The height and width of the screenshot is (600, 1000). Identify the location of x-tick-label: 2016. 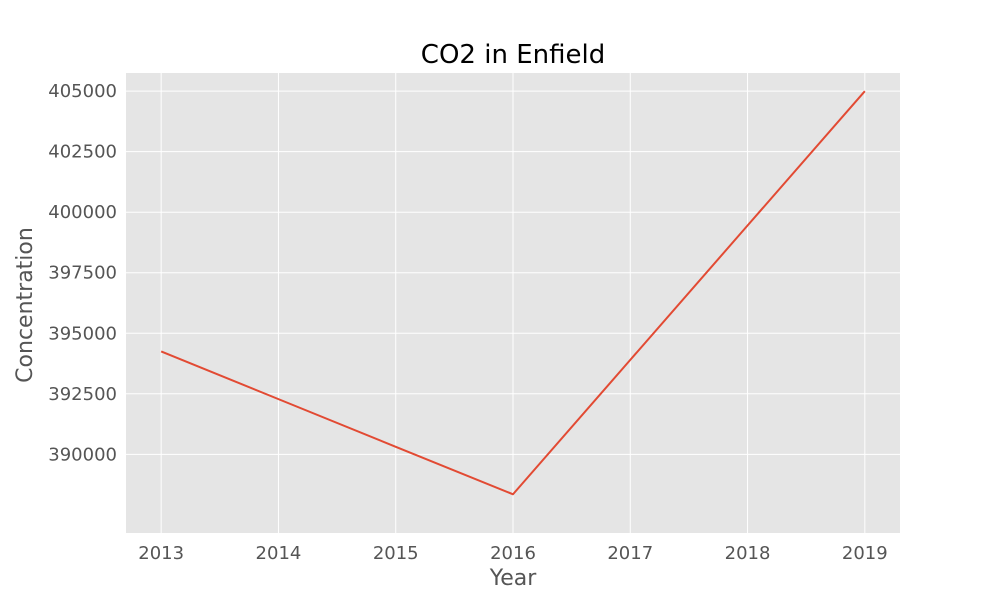
(513, 553).